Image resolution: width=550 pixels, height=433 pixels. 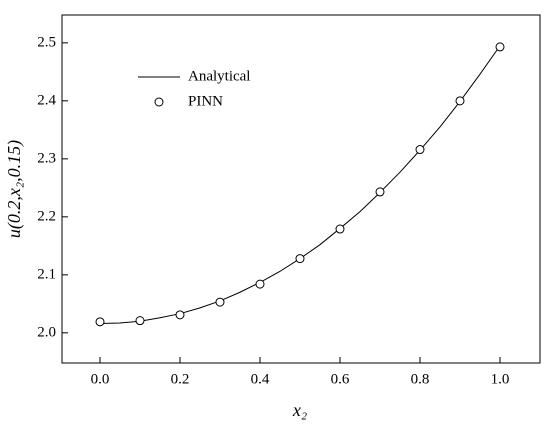 I want to click on x-tick-label: 1.0, so click(x=500, y=379).